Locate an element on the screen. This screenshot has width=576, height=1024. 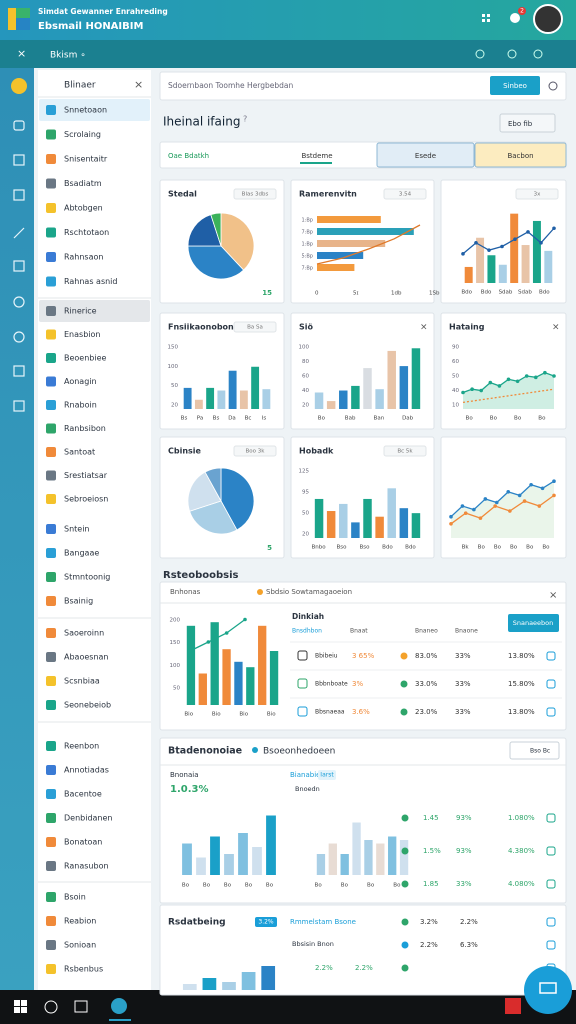
sidebar-item: Denbidanen is located at coordinates (88, 818).